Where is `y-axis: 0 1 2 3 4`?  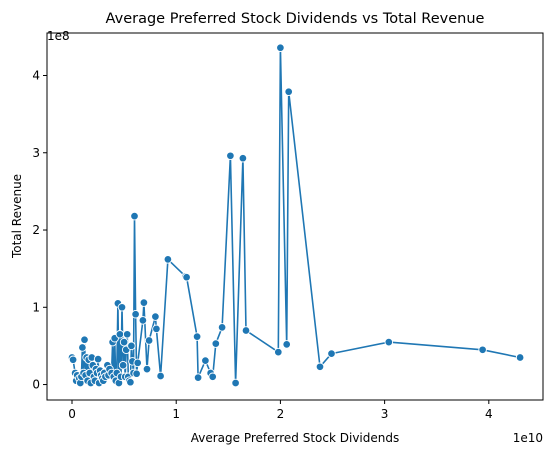 y-axis: 0 1 2 3 4 is located at coordinates (39, 230).